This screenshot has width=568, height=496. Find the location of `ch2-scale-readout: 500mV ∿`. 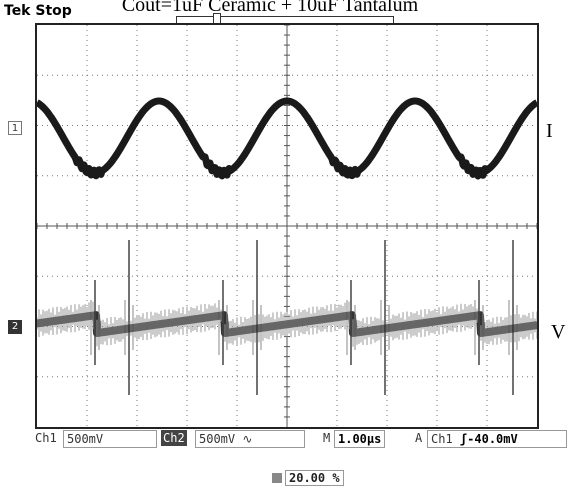

ch2-scale-readout: 500mV ∿ is located at coordinates (250, 439).